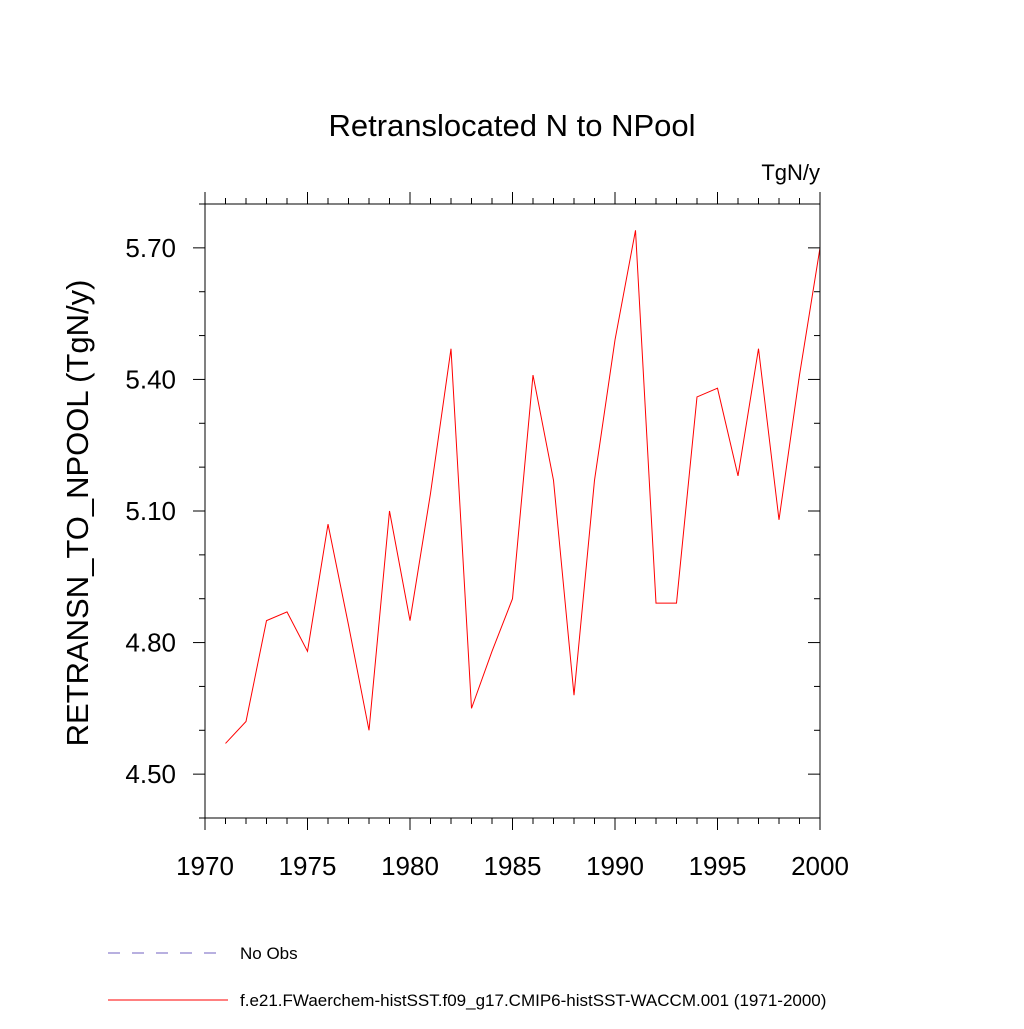 Image resolution: width=1024 pixels, height=1029 pixels. I want to click on units-label: TgN/y, so click(790, 172).